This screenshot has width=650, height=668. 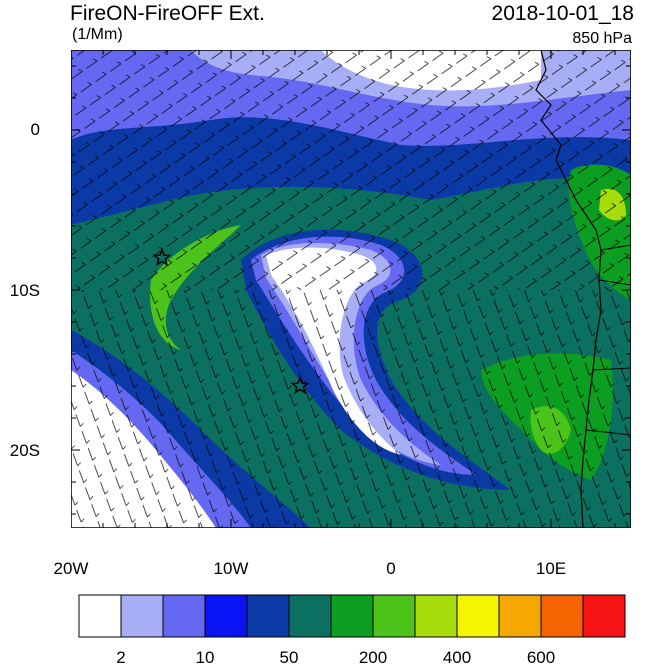 I want to click on lat-label-20s: 20S, so click(x=24, y=450).